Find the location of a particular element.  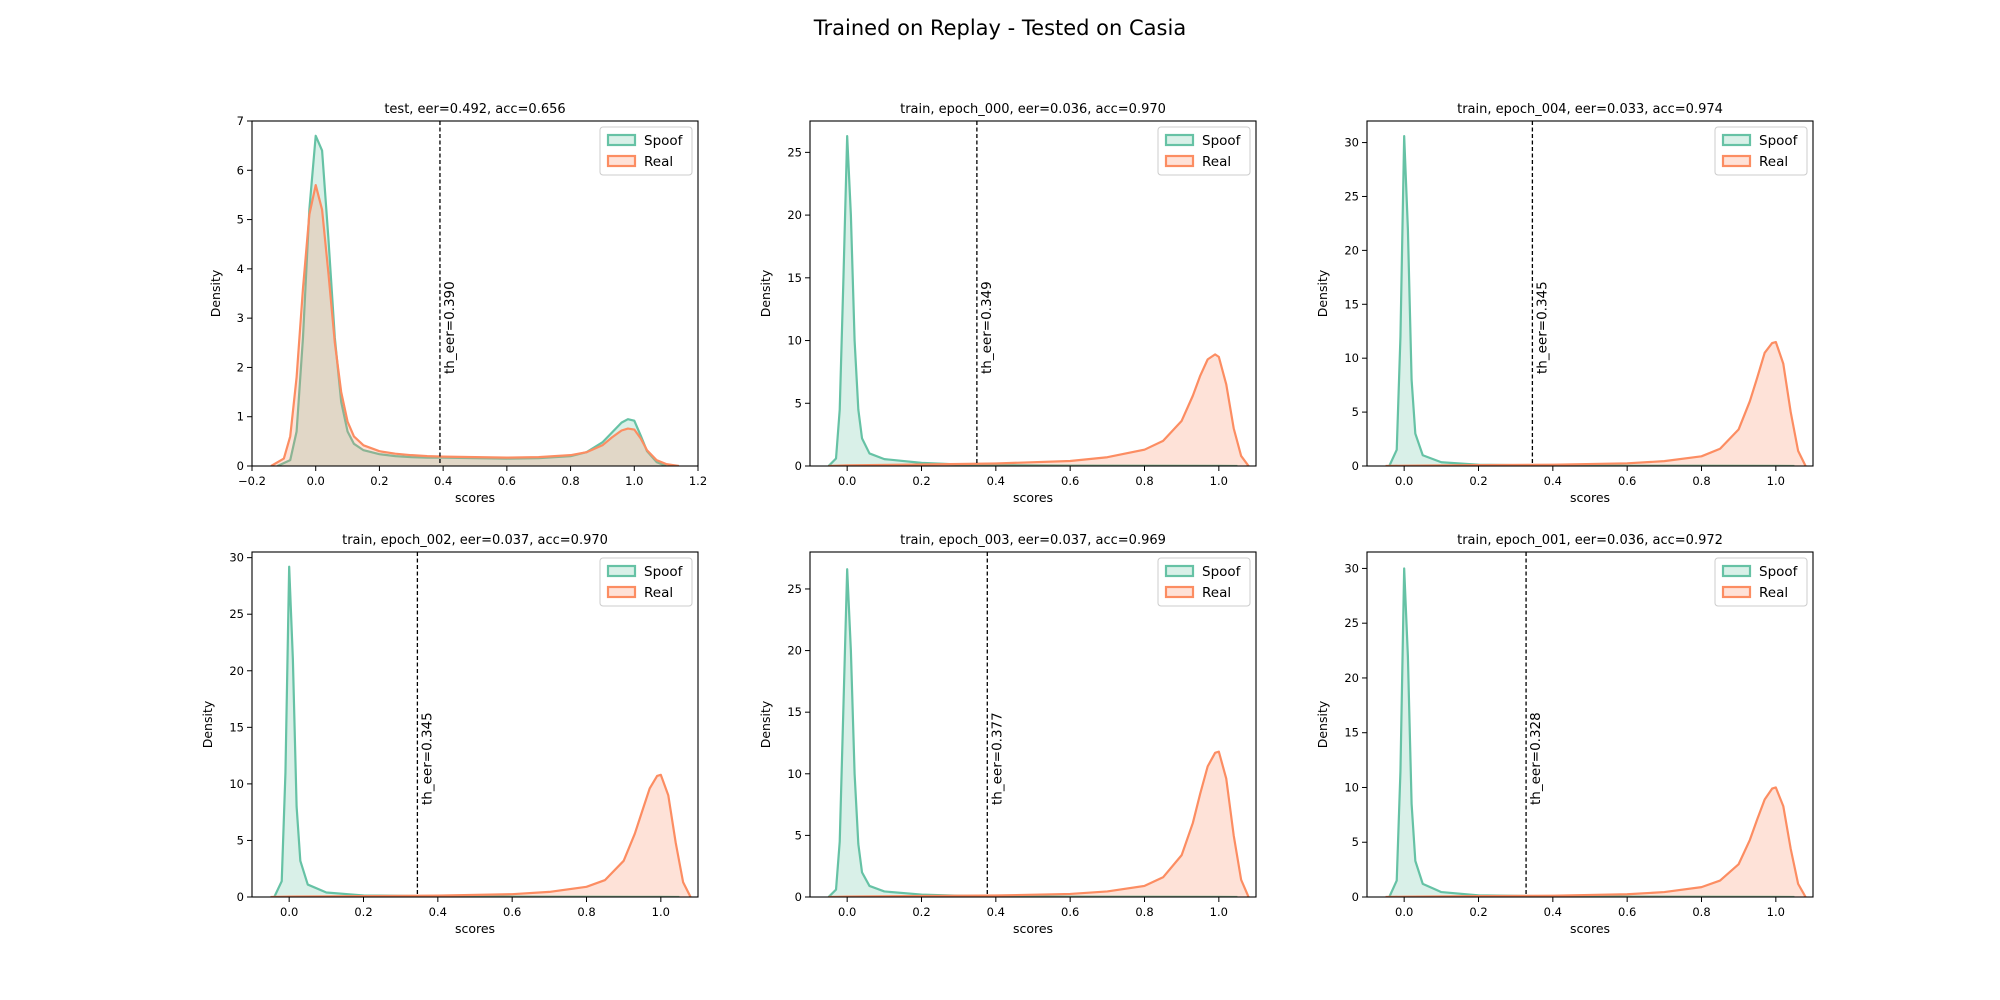

panel-title: train, epoch_004, eer=0.033, acc=0.974 is located at coordinates (1590, 109).